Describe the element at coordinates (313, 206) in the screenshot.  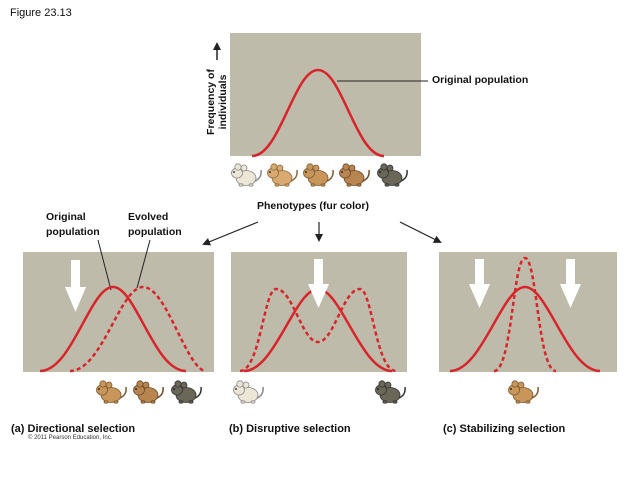
I see `x-axis-label: Phenotypes (fur color)` at that location.